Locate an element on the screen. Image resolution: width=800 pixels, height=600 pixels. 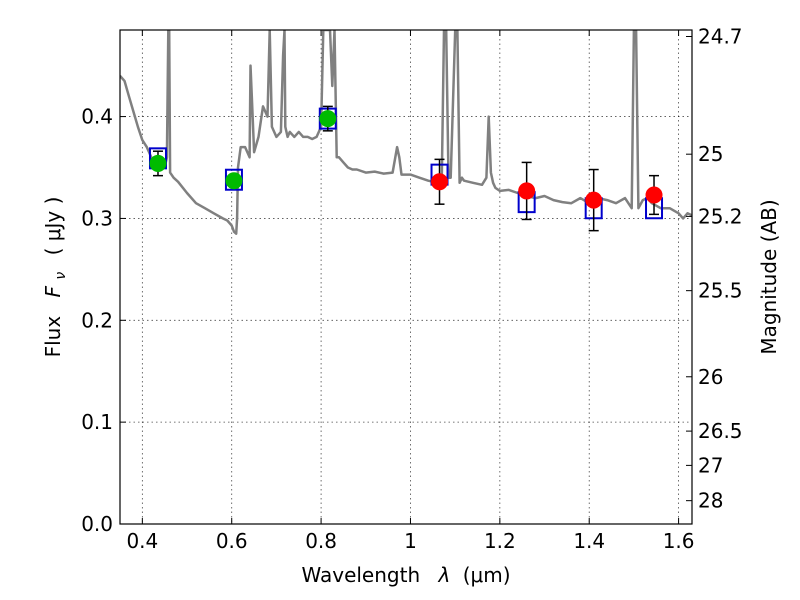
x-tick-label: 0.6 is located at coordinates (232, 541).